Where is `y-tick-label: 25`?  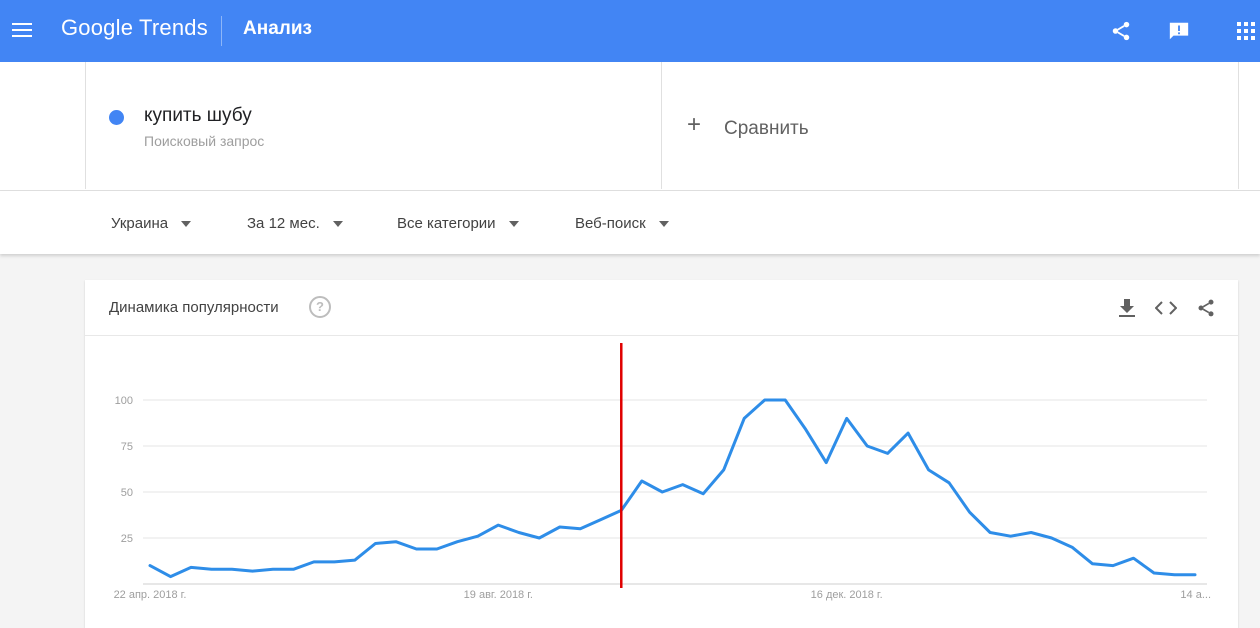
y-tick-label: 25 is located at coordinates (127, 539).